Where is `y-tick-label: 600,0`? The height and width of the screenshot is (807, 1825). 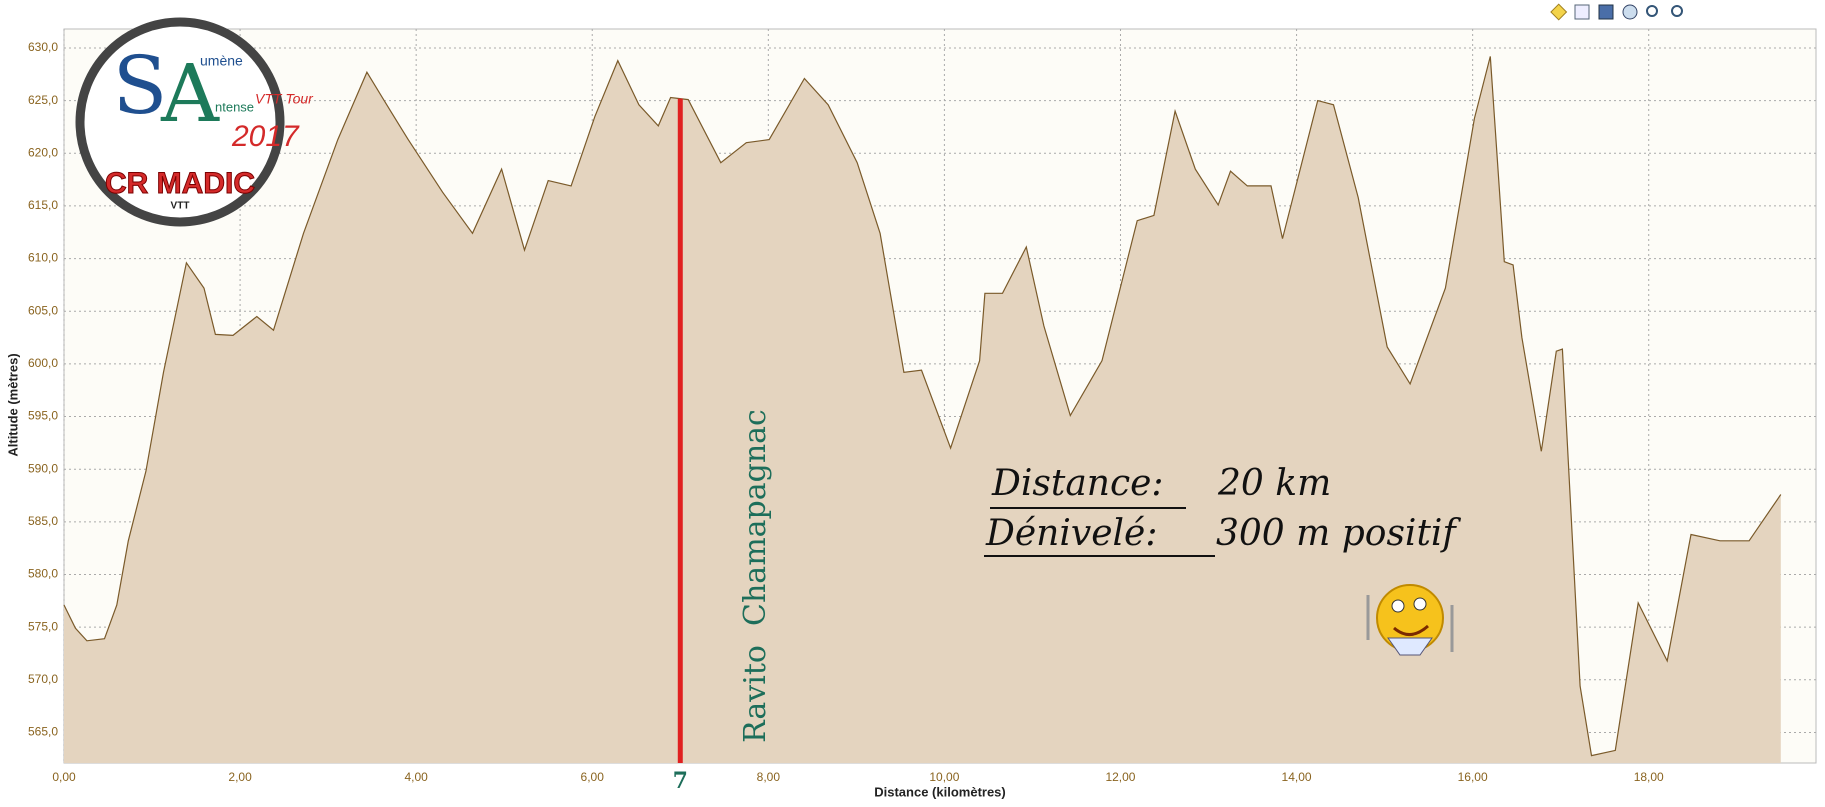
y-tick-label: 600,0 is located at coordinates (43, 363).